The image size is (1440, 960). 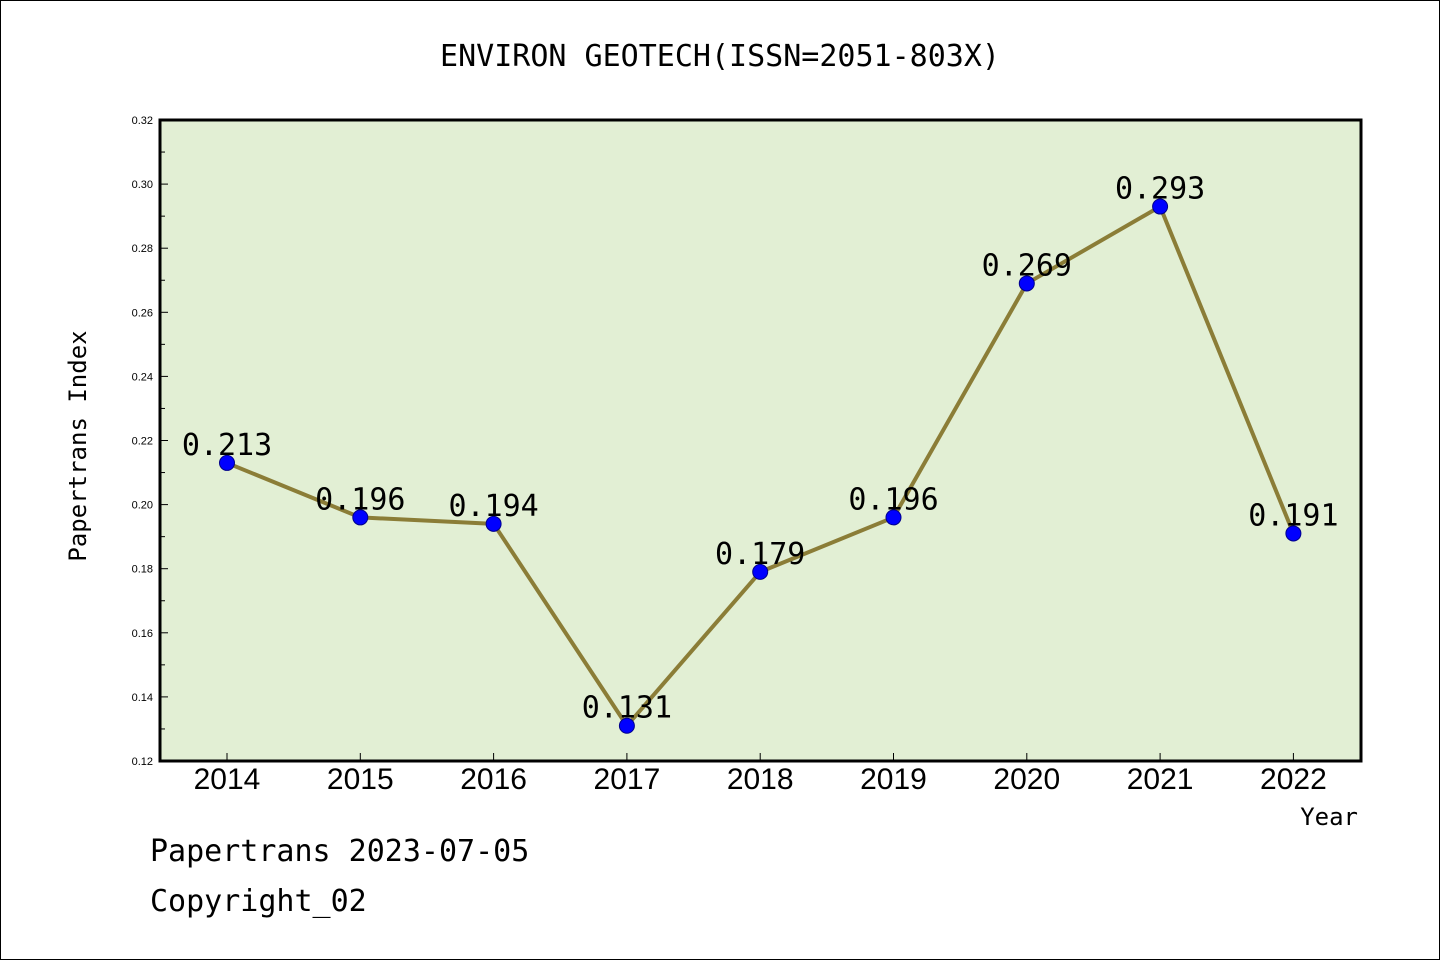 What do you see at coordinates (1160, 189) in the screenshot?
I see `data-label: 0.293` at bounding box center [1160, 189].